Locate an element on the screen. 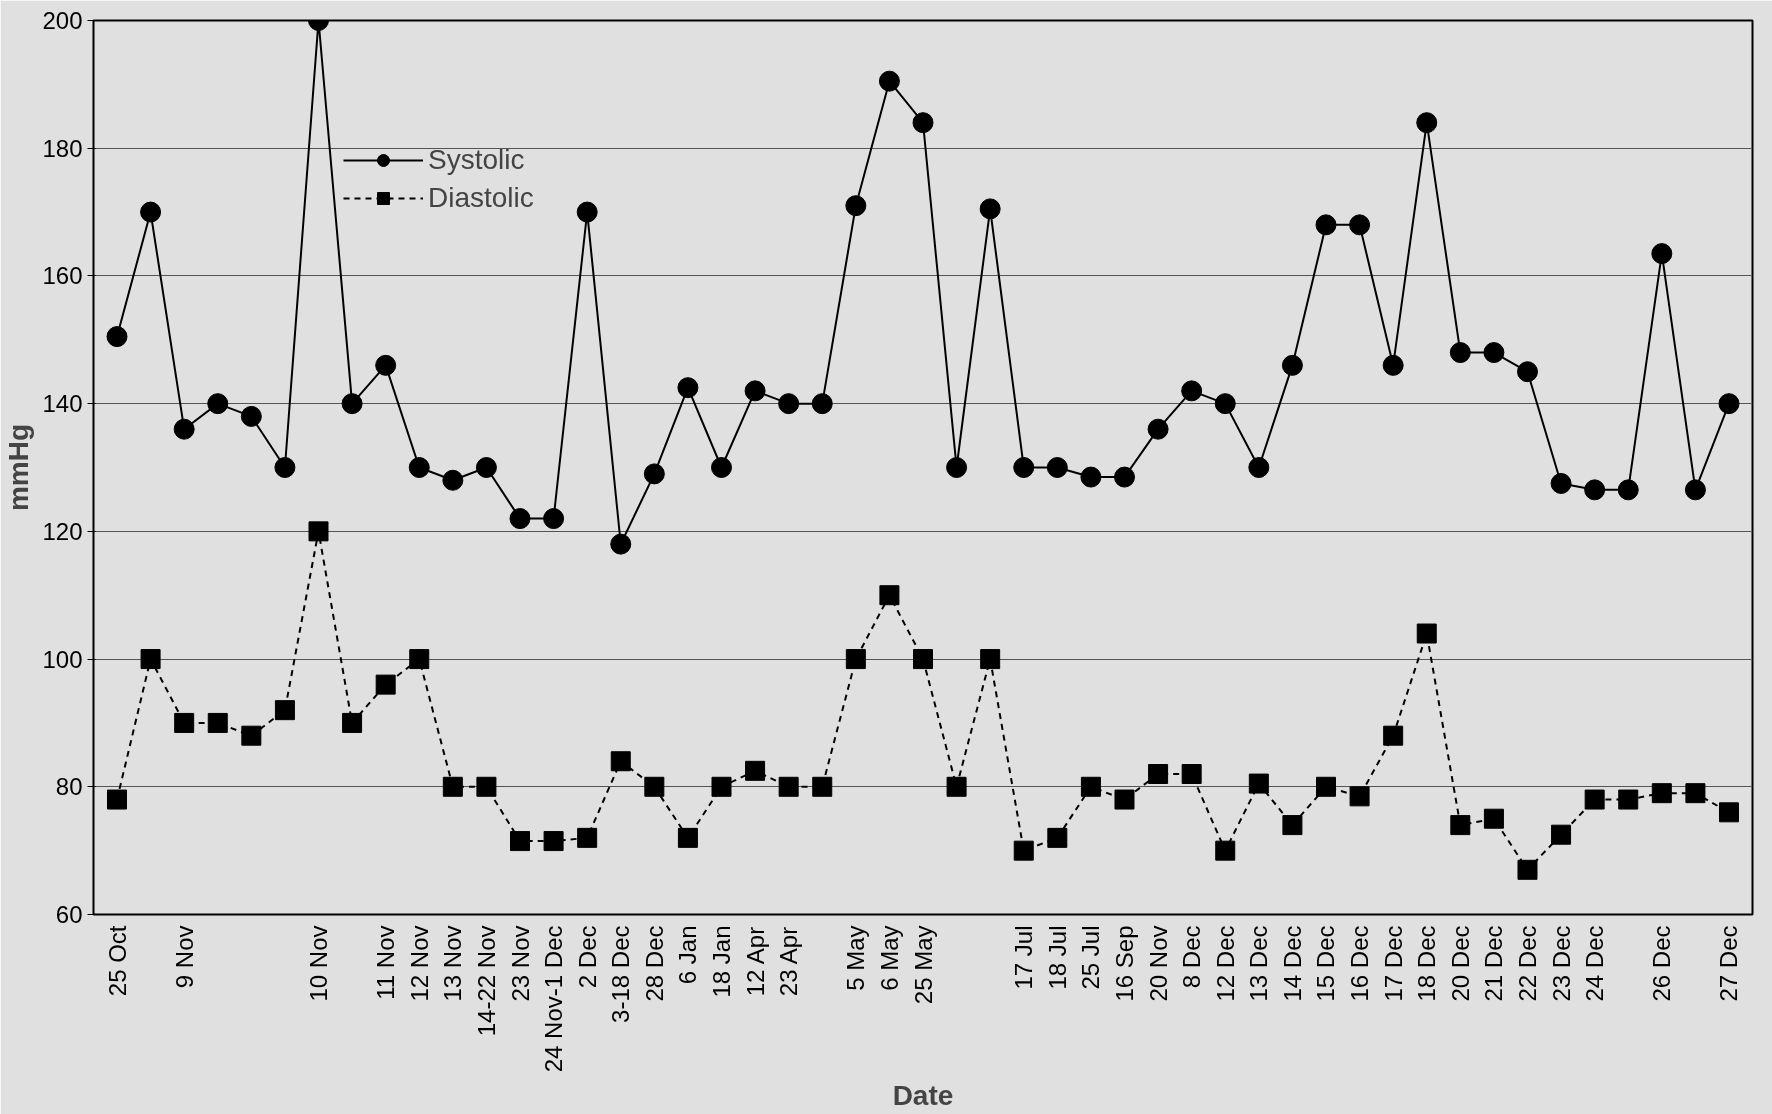  x-tick-label: 16 Dec is located at coordinates (1360, 963).